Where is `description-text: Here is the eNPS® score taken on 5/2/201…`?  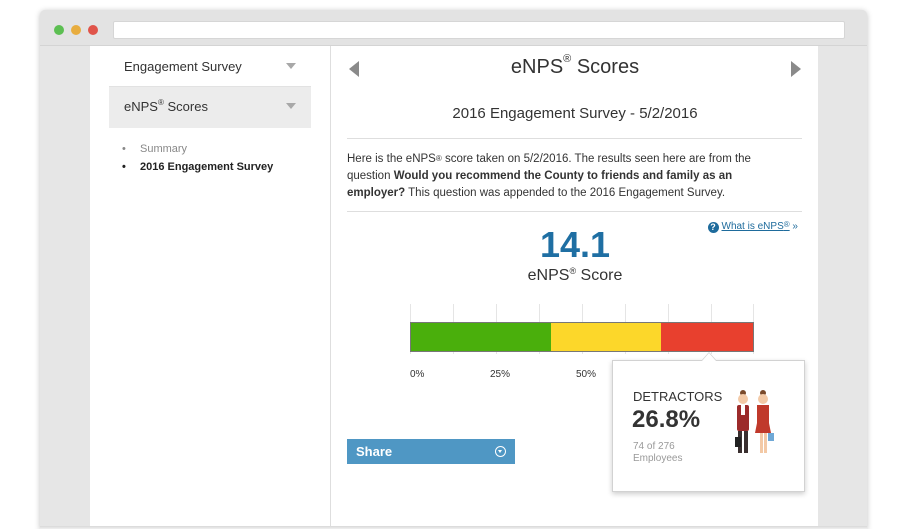
description-text: Here is the eNPS® score taken on 5/2/201… is located at coordinates (549, 176).